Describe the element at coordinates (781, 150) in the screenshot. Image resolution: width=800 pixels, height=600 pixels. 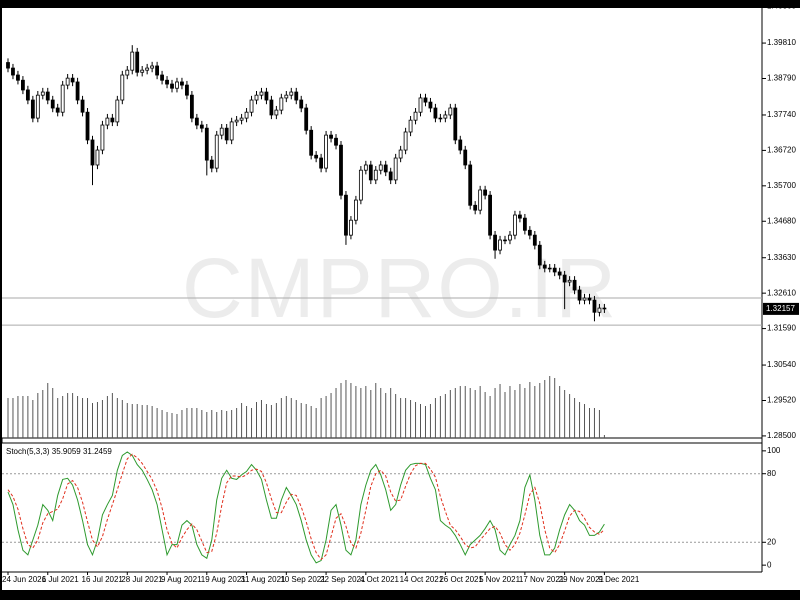
I see `y-tick-label: 1.36720` at that location.